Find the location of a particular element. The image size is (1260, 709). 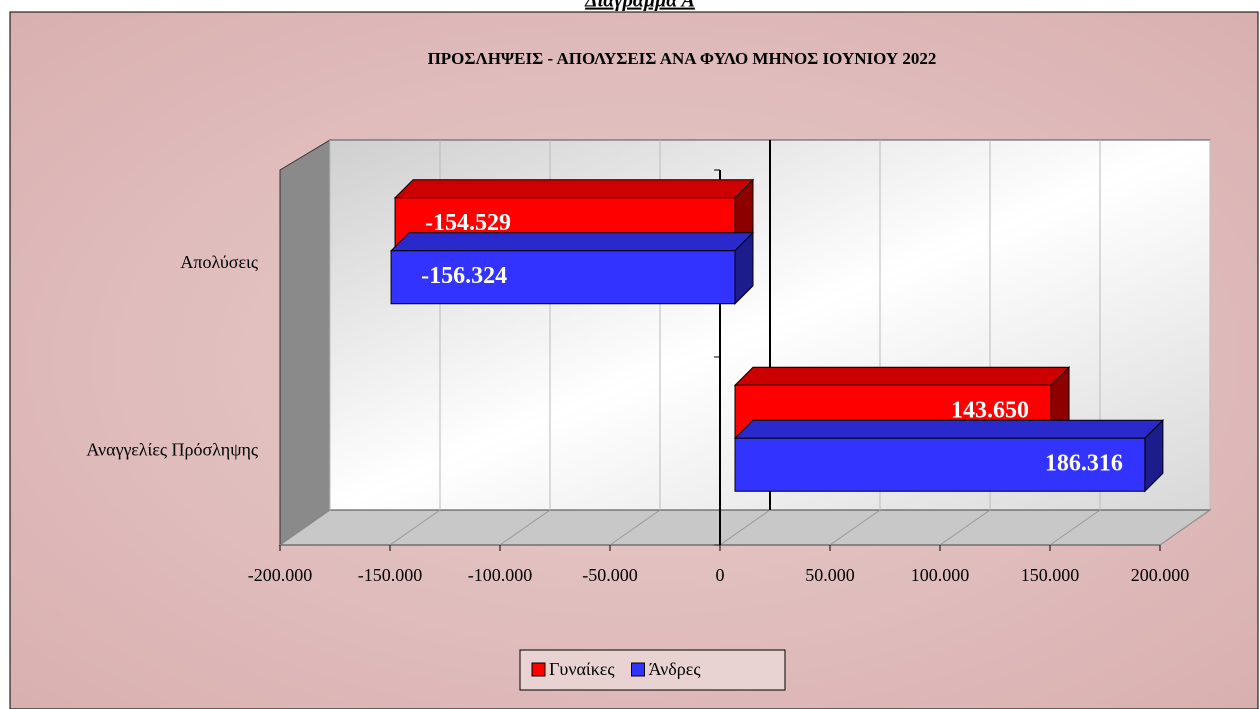

x-tick-label: 200.000 is located at coordinates (1160, 575).